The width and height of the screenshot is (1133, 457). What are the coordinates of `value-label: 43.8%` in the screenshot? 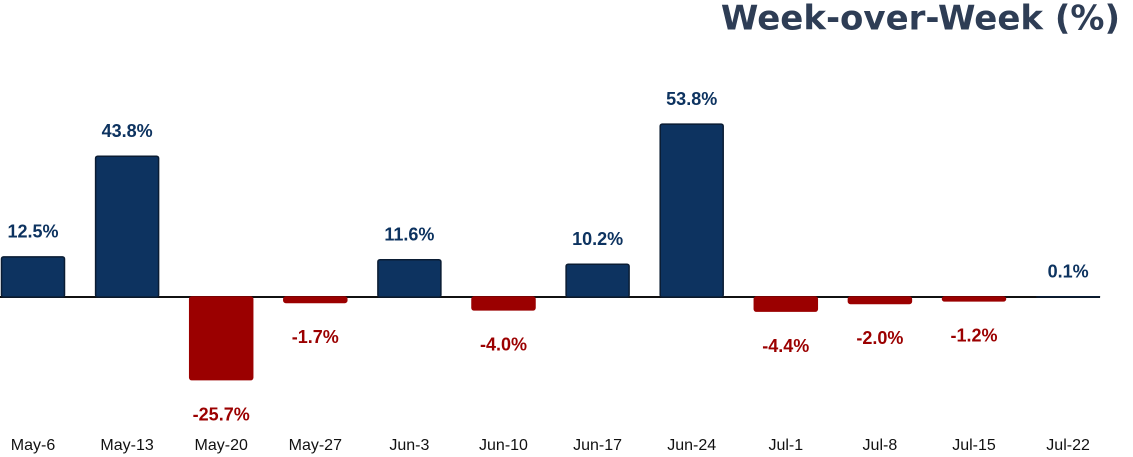 It's located at (127, 131).